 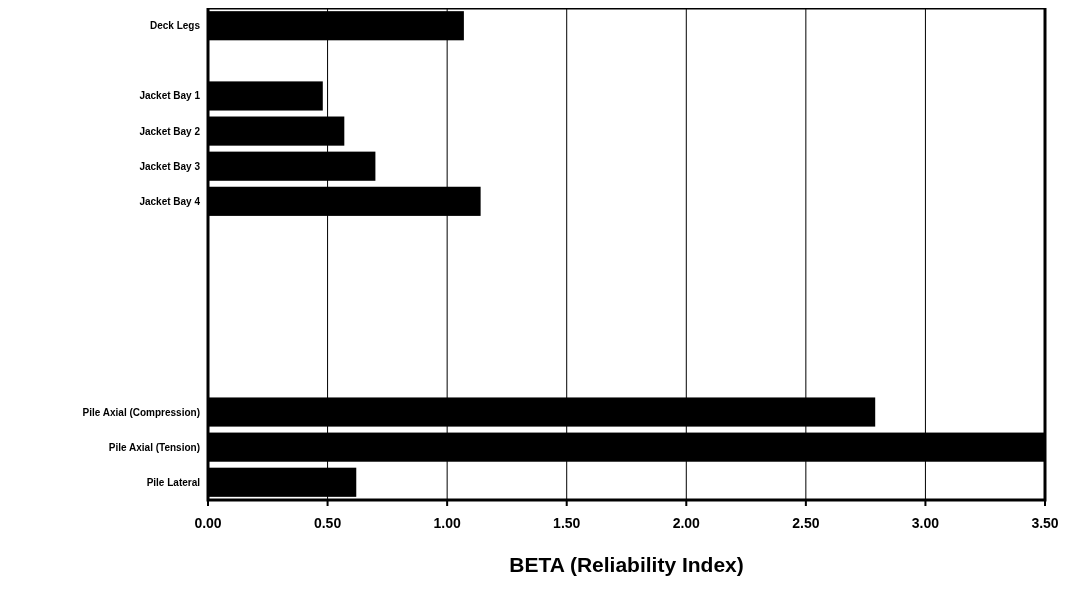 What do you see at coordinates (567, 523) in the screenshot?
I see `x-tick-label: 1.50` at bounding box center [567, 523].